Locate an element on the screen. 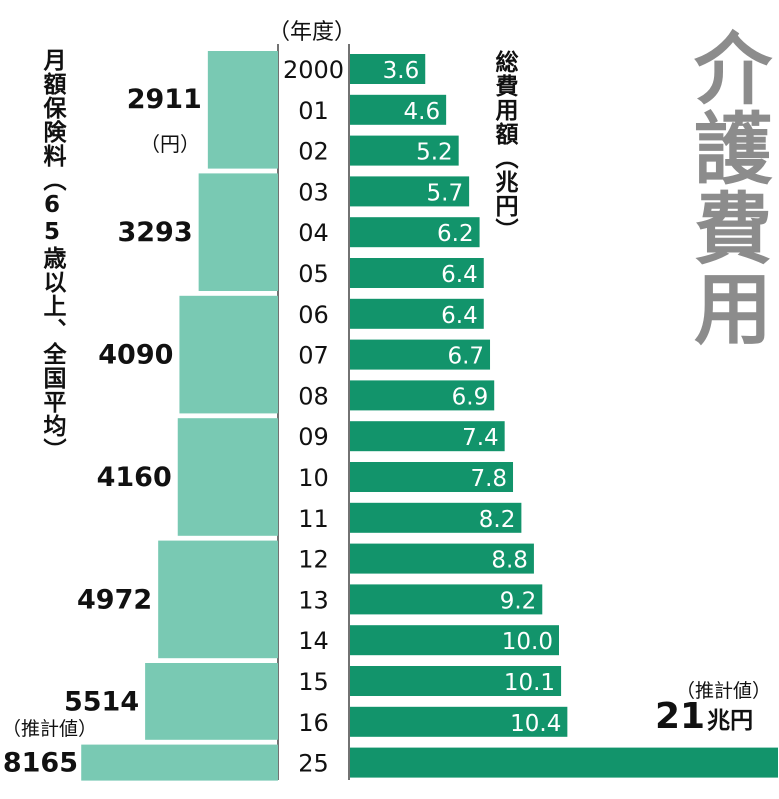  year-label: 01 is located at coordinates (313, 111).